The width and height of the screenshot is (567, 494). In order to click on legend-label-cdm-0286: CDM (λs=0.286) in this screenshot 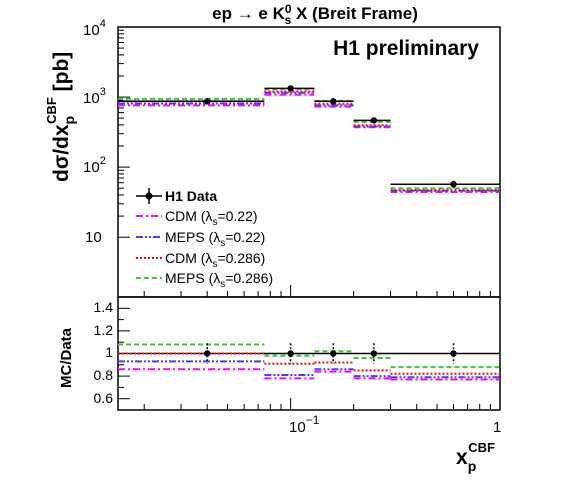, I will do `click(215, 260)`.